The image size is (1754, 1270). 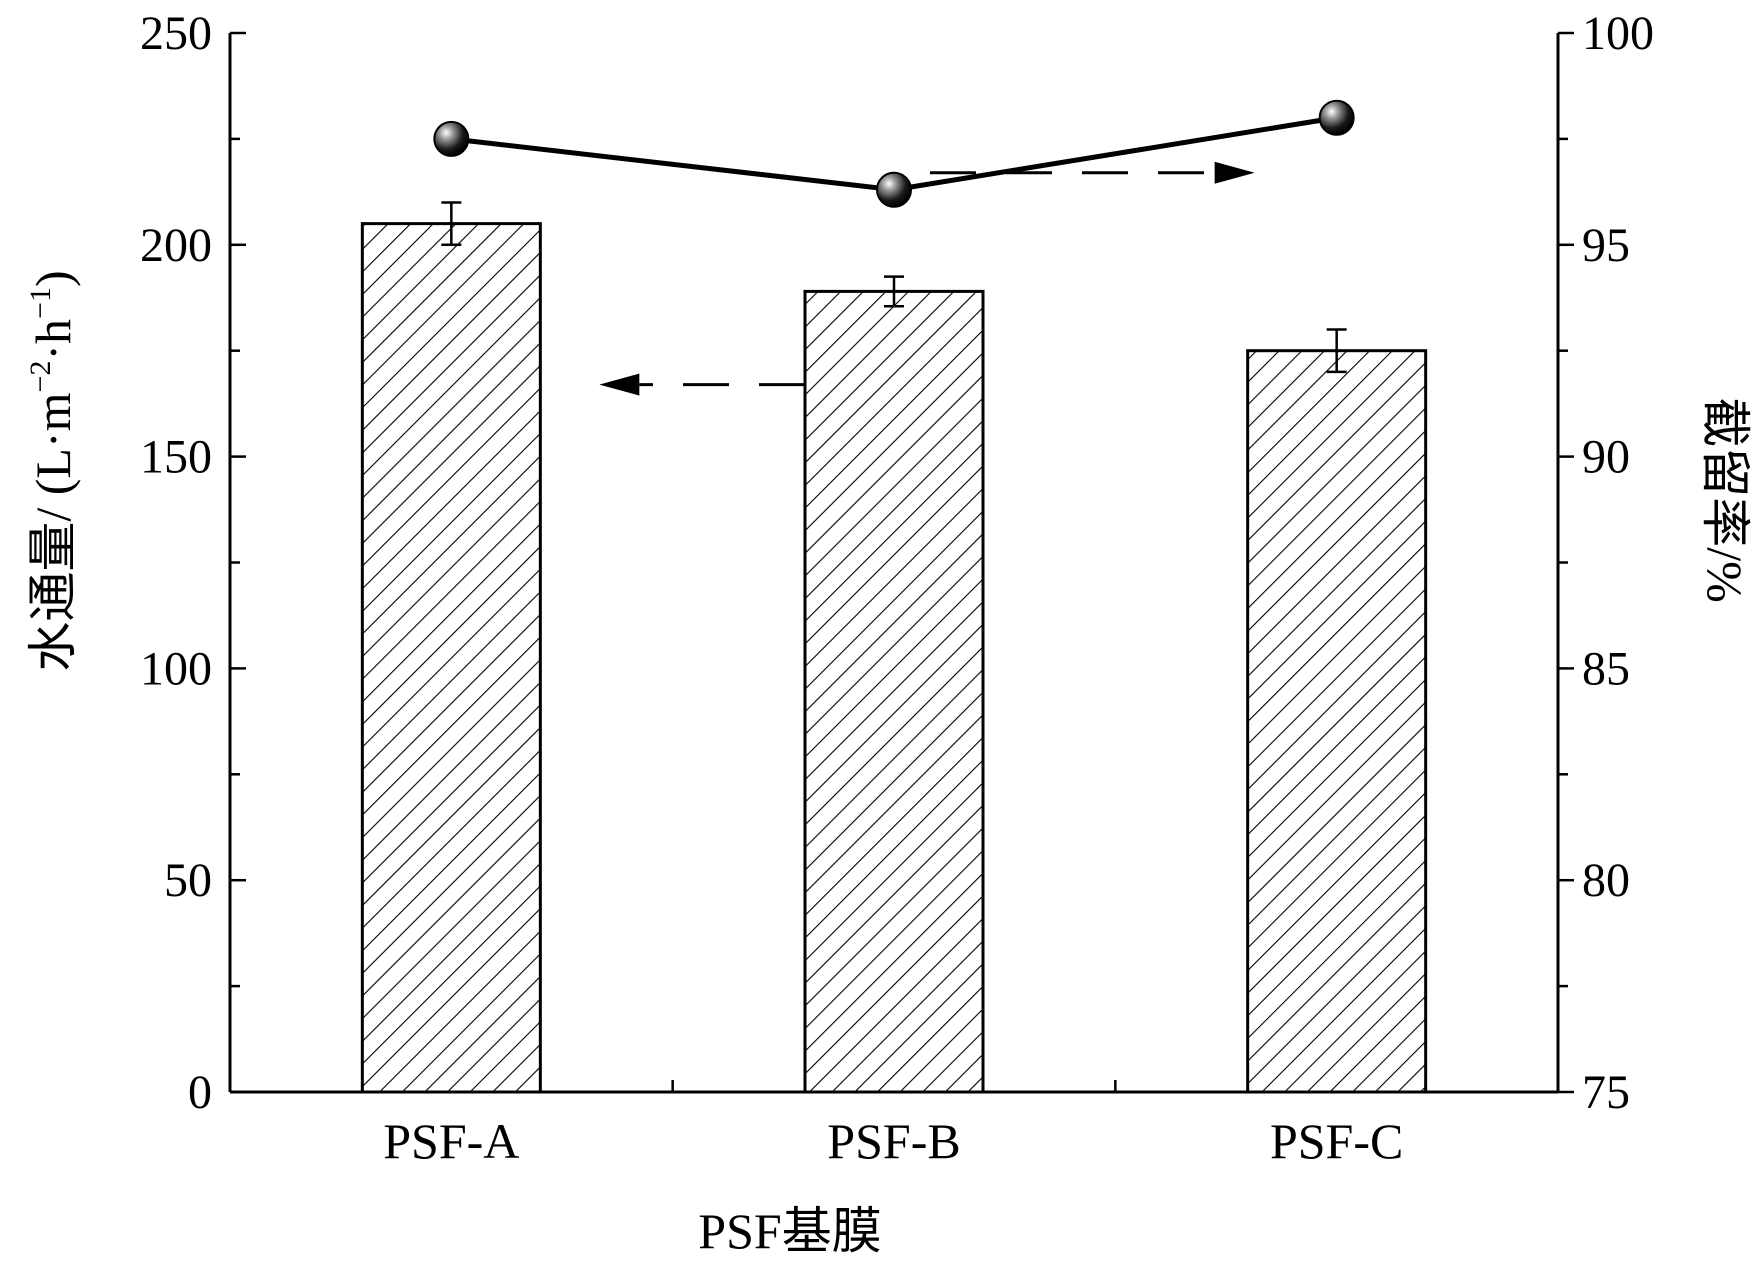 What do you see at coordinates (894, 153) in the screenshot?
I see `line-layer` at bounding box center [894, 153].